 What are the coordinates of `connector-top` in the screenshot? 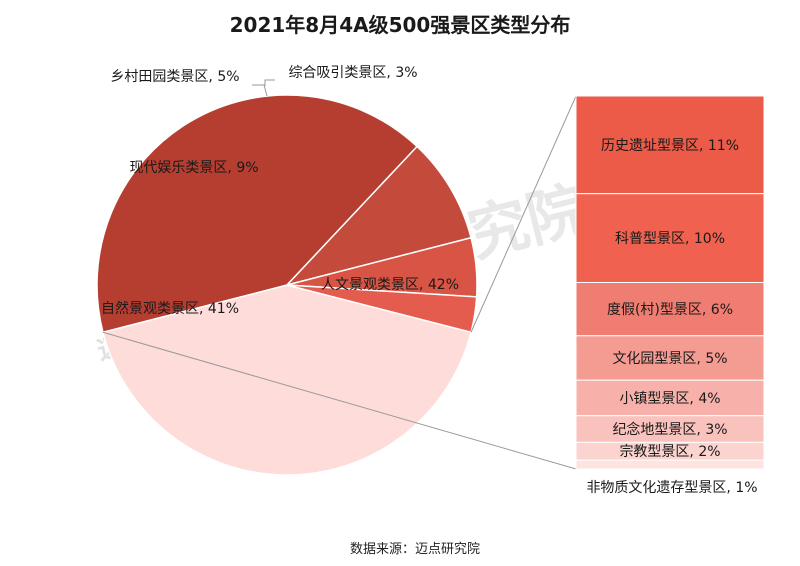 It's located at (523, 214).